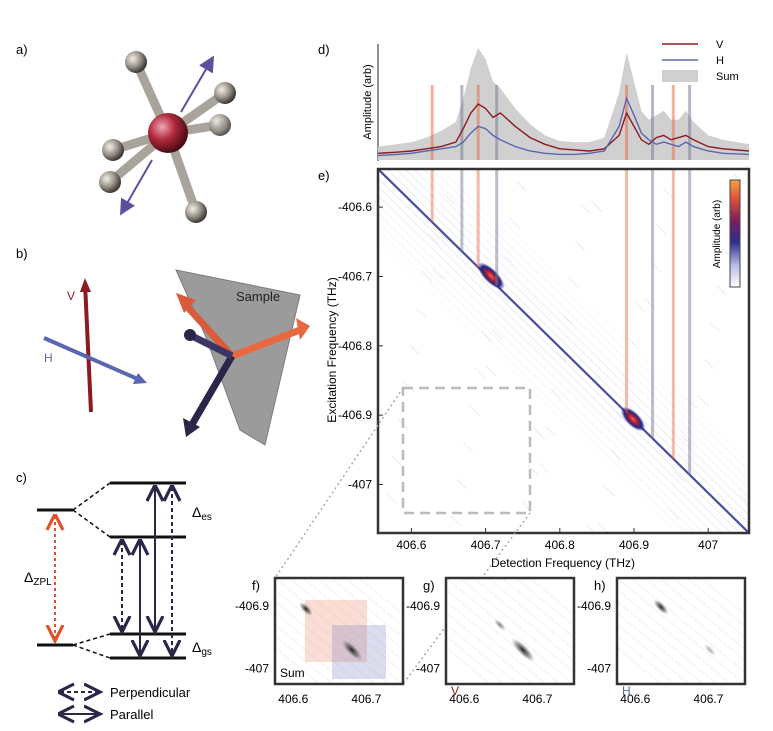  I want to click on panel-h-xtick-label-0: 406.6, so click(635, 699).